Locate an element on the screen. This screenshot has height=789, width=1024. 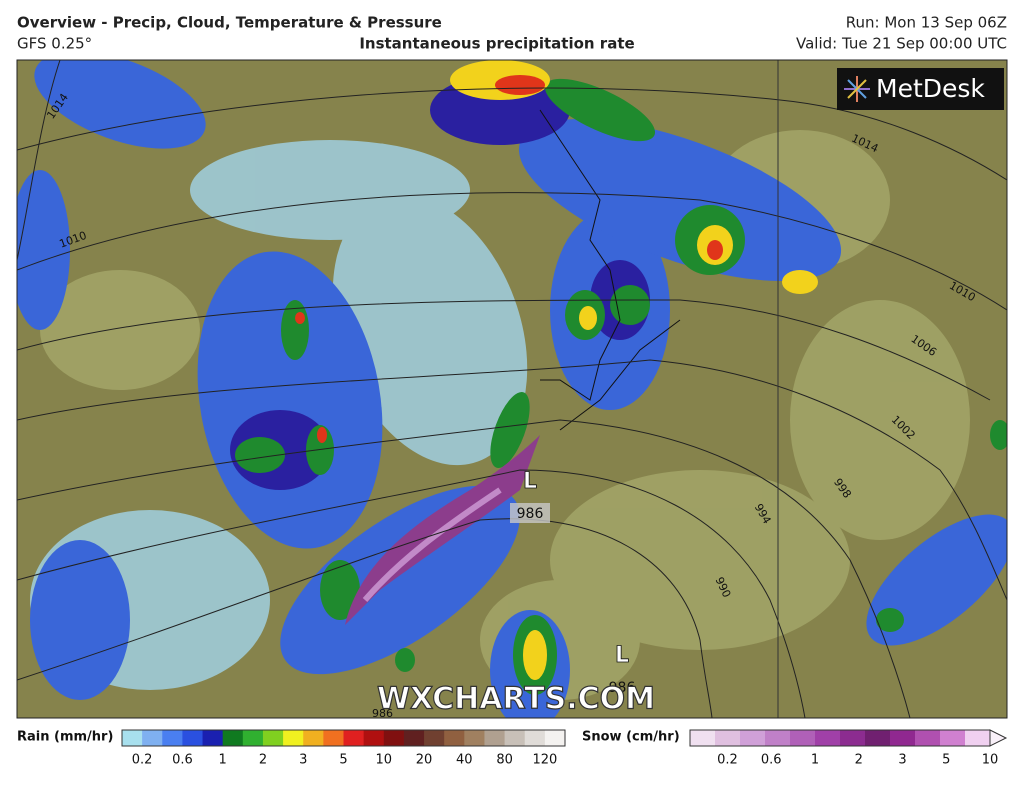
snow-colorbar is located at coordinates (848, 738).